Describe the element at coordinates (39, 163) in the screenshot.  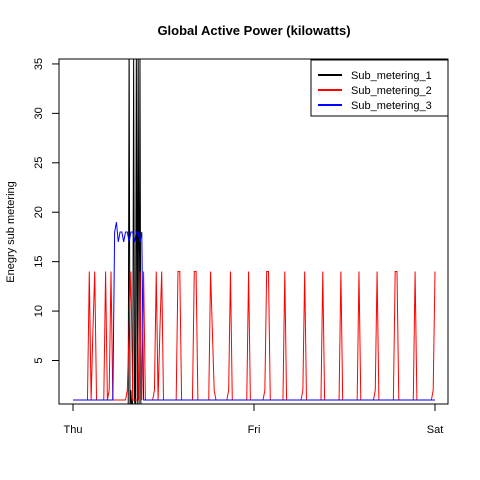
I see `y-tick-label-5: 25` at that location.